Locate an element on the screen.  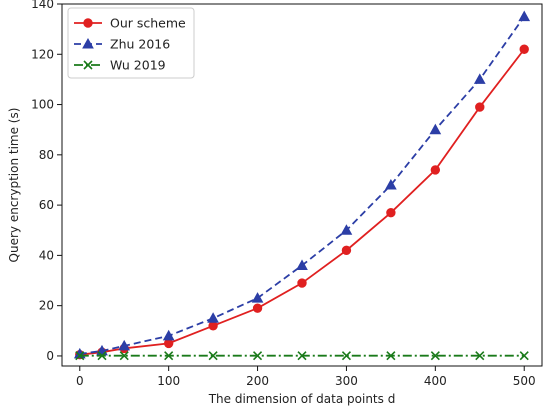
y-tick-label: 60 is located at coordinates (46, 205).